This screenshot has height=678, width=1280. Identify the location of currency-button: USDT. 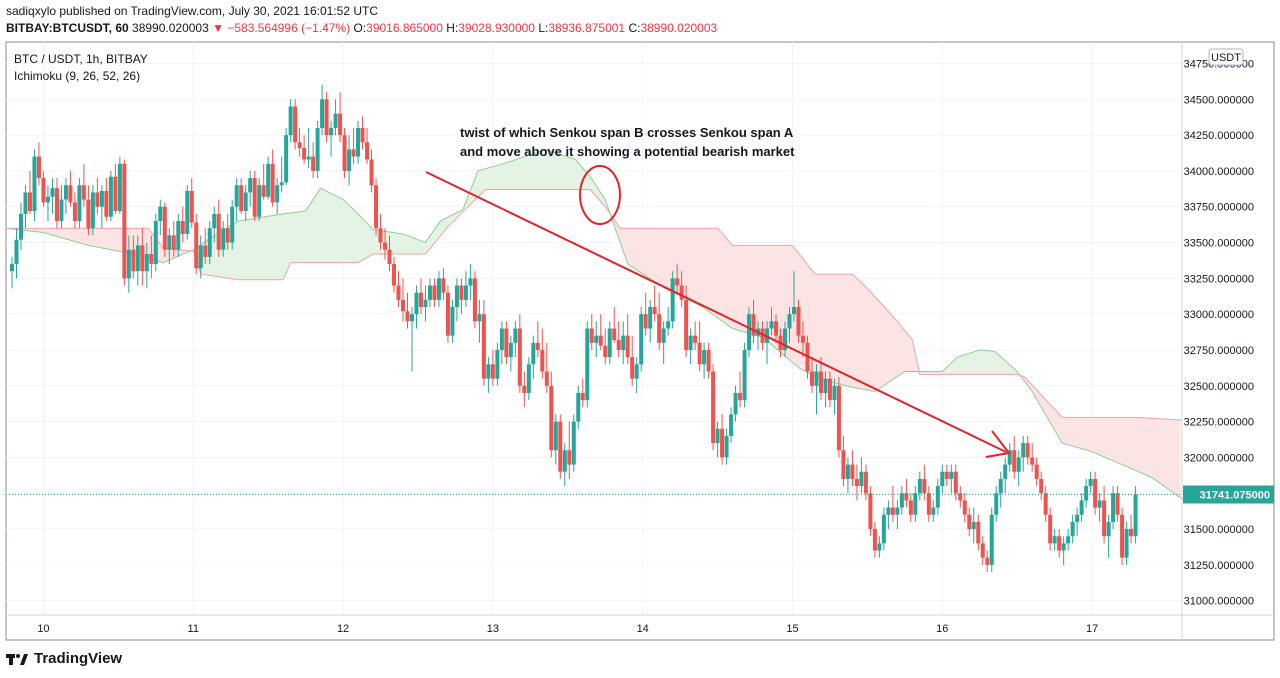
(1226, 57).